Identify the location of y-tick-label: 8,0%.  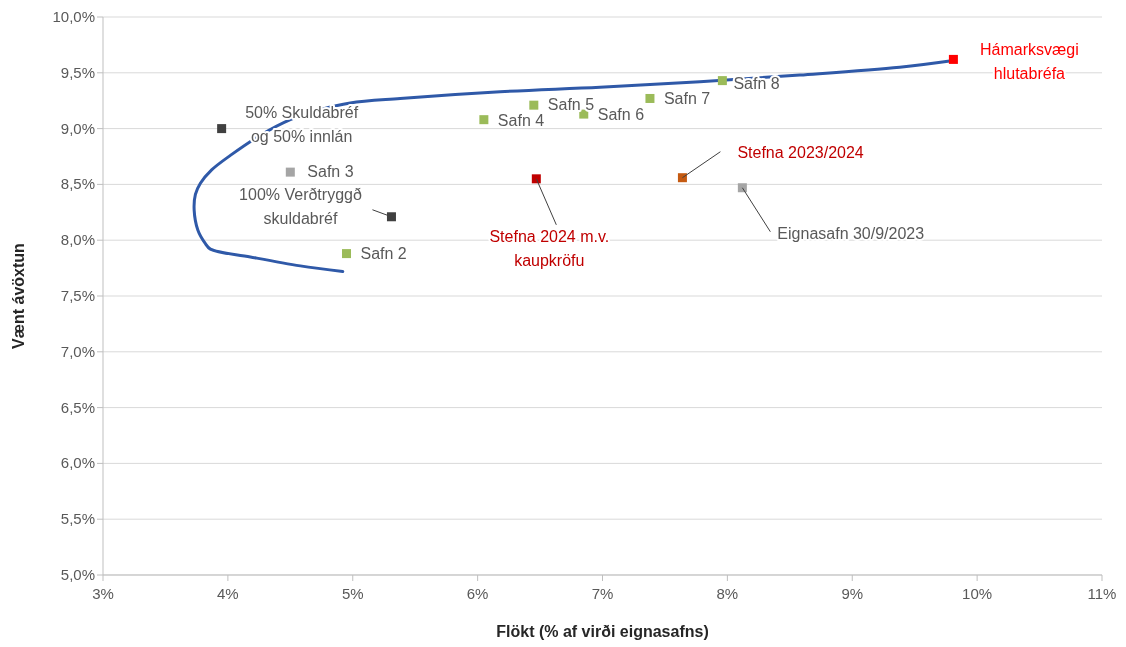
(77, 240).